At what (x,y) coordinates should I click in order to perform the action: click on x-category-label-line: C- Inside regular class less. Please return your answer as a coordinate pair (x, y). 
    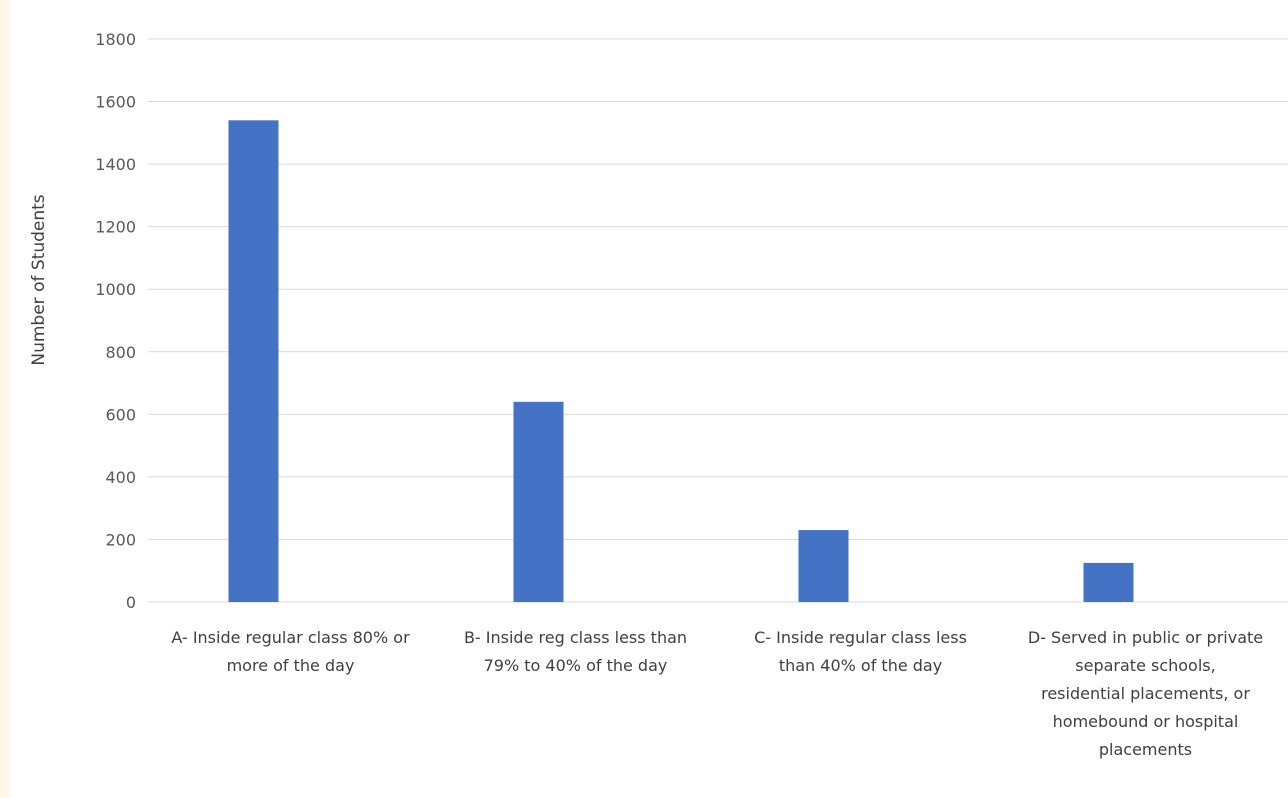
    Looking at the image, I should click on (860, 637).